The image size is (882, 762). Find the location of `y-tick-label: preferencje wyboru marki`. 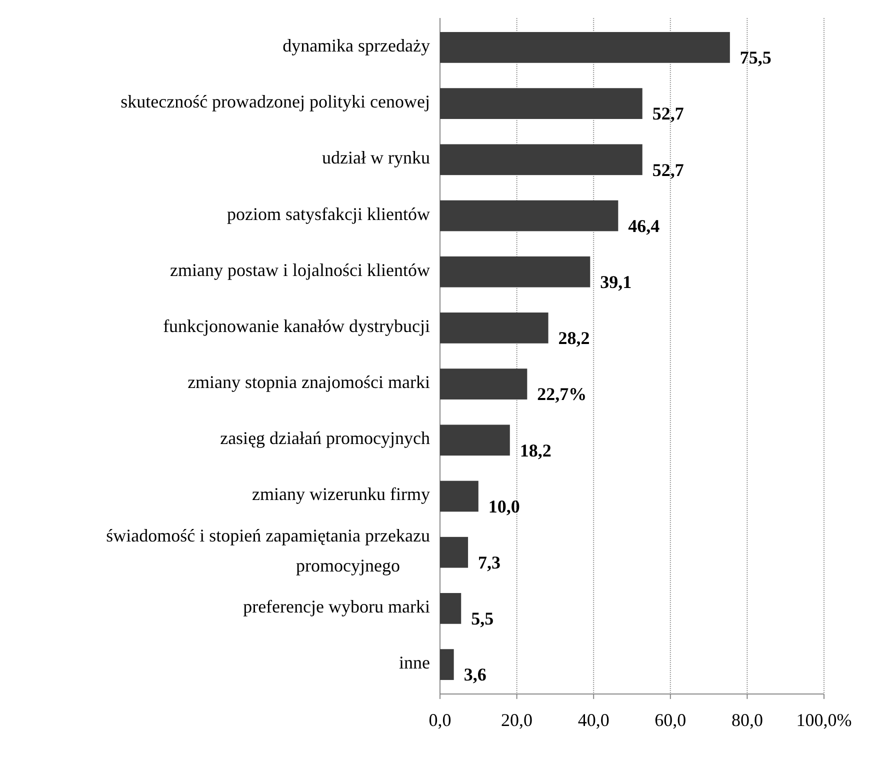

y-tick-label: preferencje wyboru marki is located at coordinates (336, 606).